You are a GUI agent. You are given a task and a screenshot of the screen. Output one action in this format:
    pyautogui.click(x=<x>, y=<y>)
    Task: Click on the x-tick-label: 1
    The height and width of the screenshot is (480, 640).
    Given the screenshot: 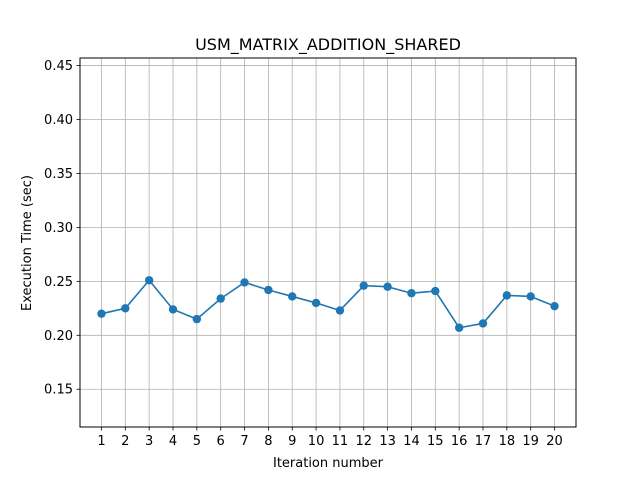 What is the action you would take?
    pyautogui.click(x=101, y=441)
    